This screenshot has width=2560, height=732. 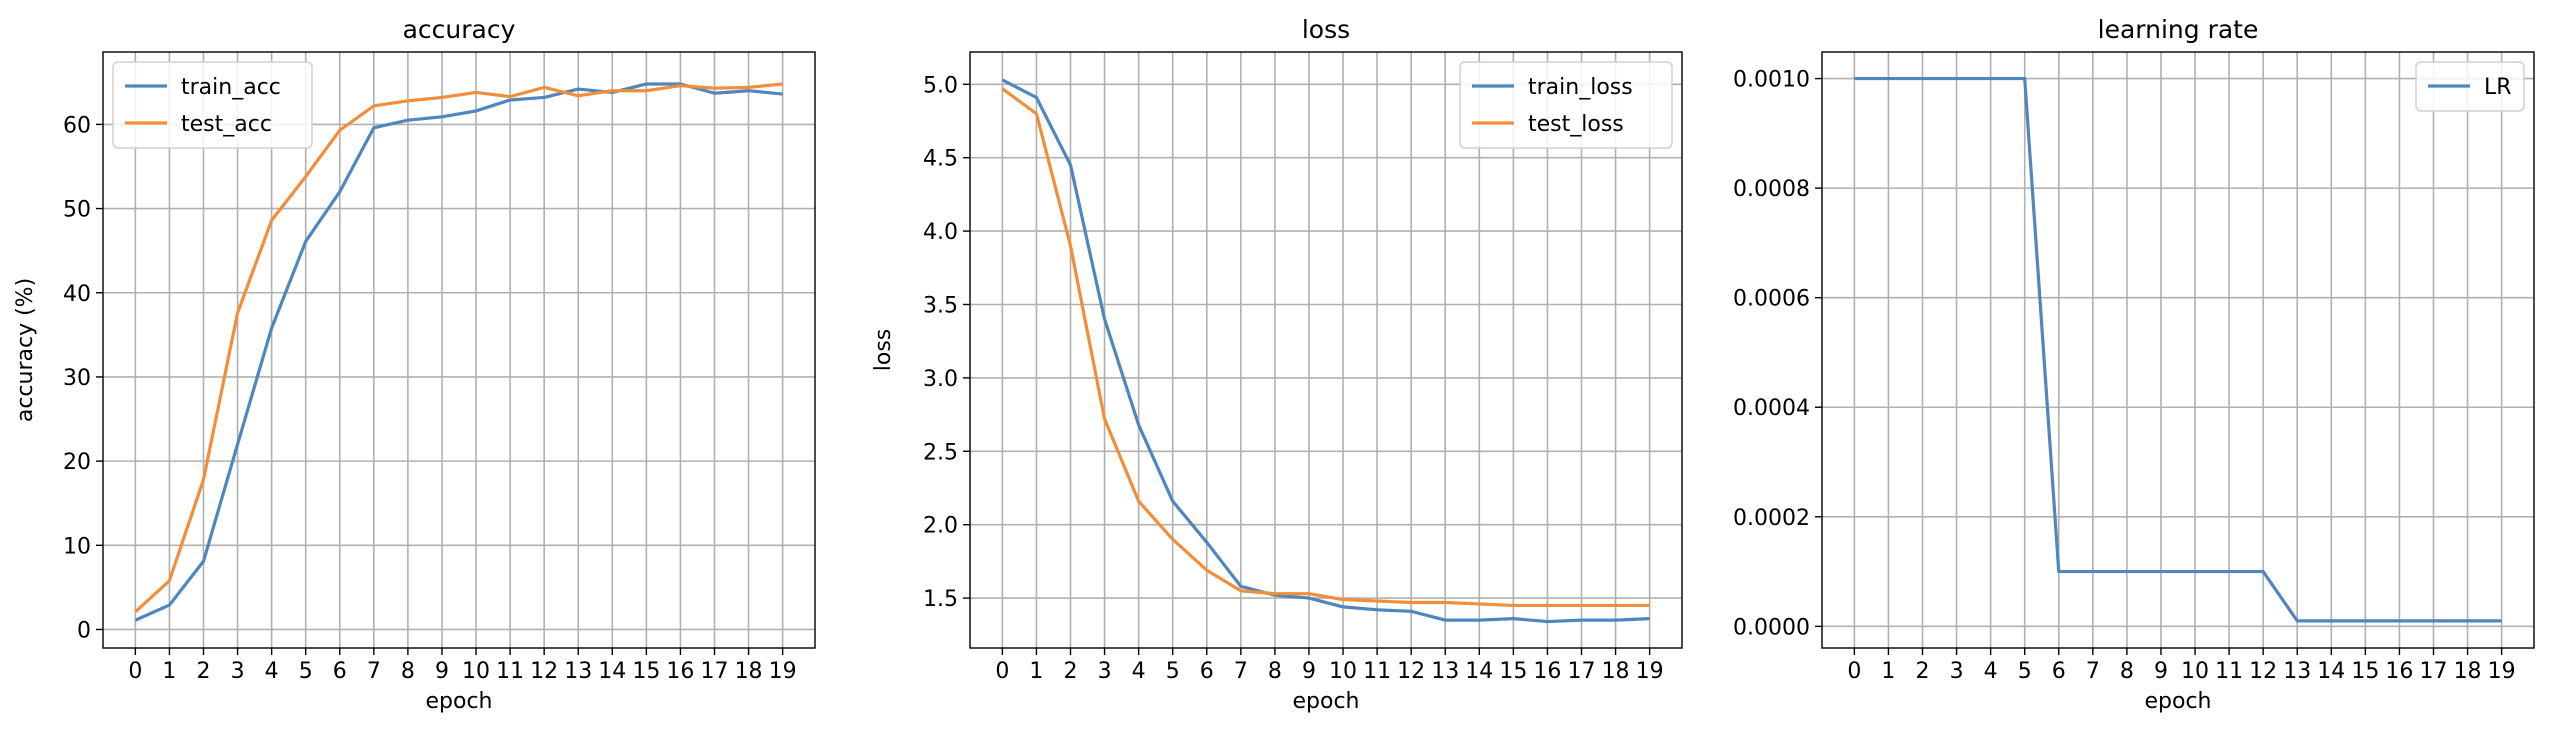 What do you see at coordinates (1771, 189) in the screenshot?
I see `y-tick-label: 0.0008` at bounding box center [1771, 189].